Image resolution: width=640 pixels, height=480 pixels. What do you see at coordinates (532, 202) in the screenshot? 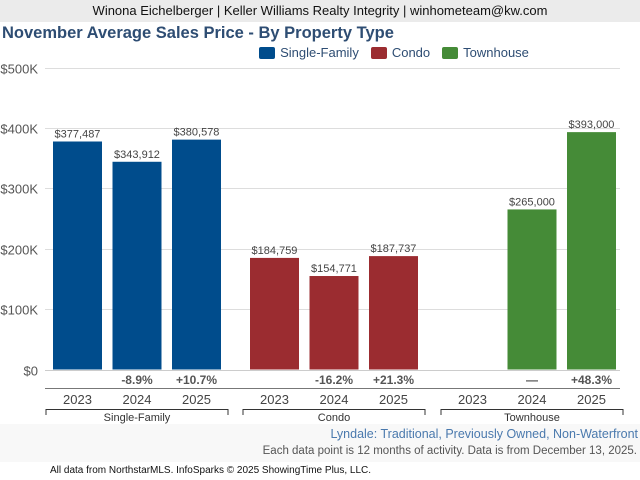
I see `data-label: $265,000` at bounding box center [532, 202].